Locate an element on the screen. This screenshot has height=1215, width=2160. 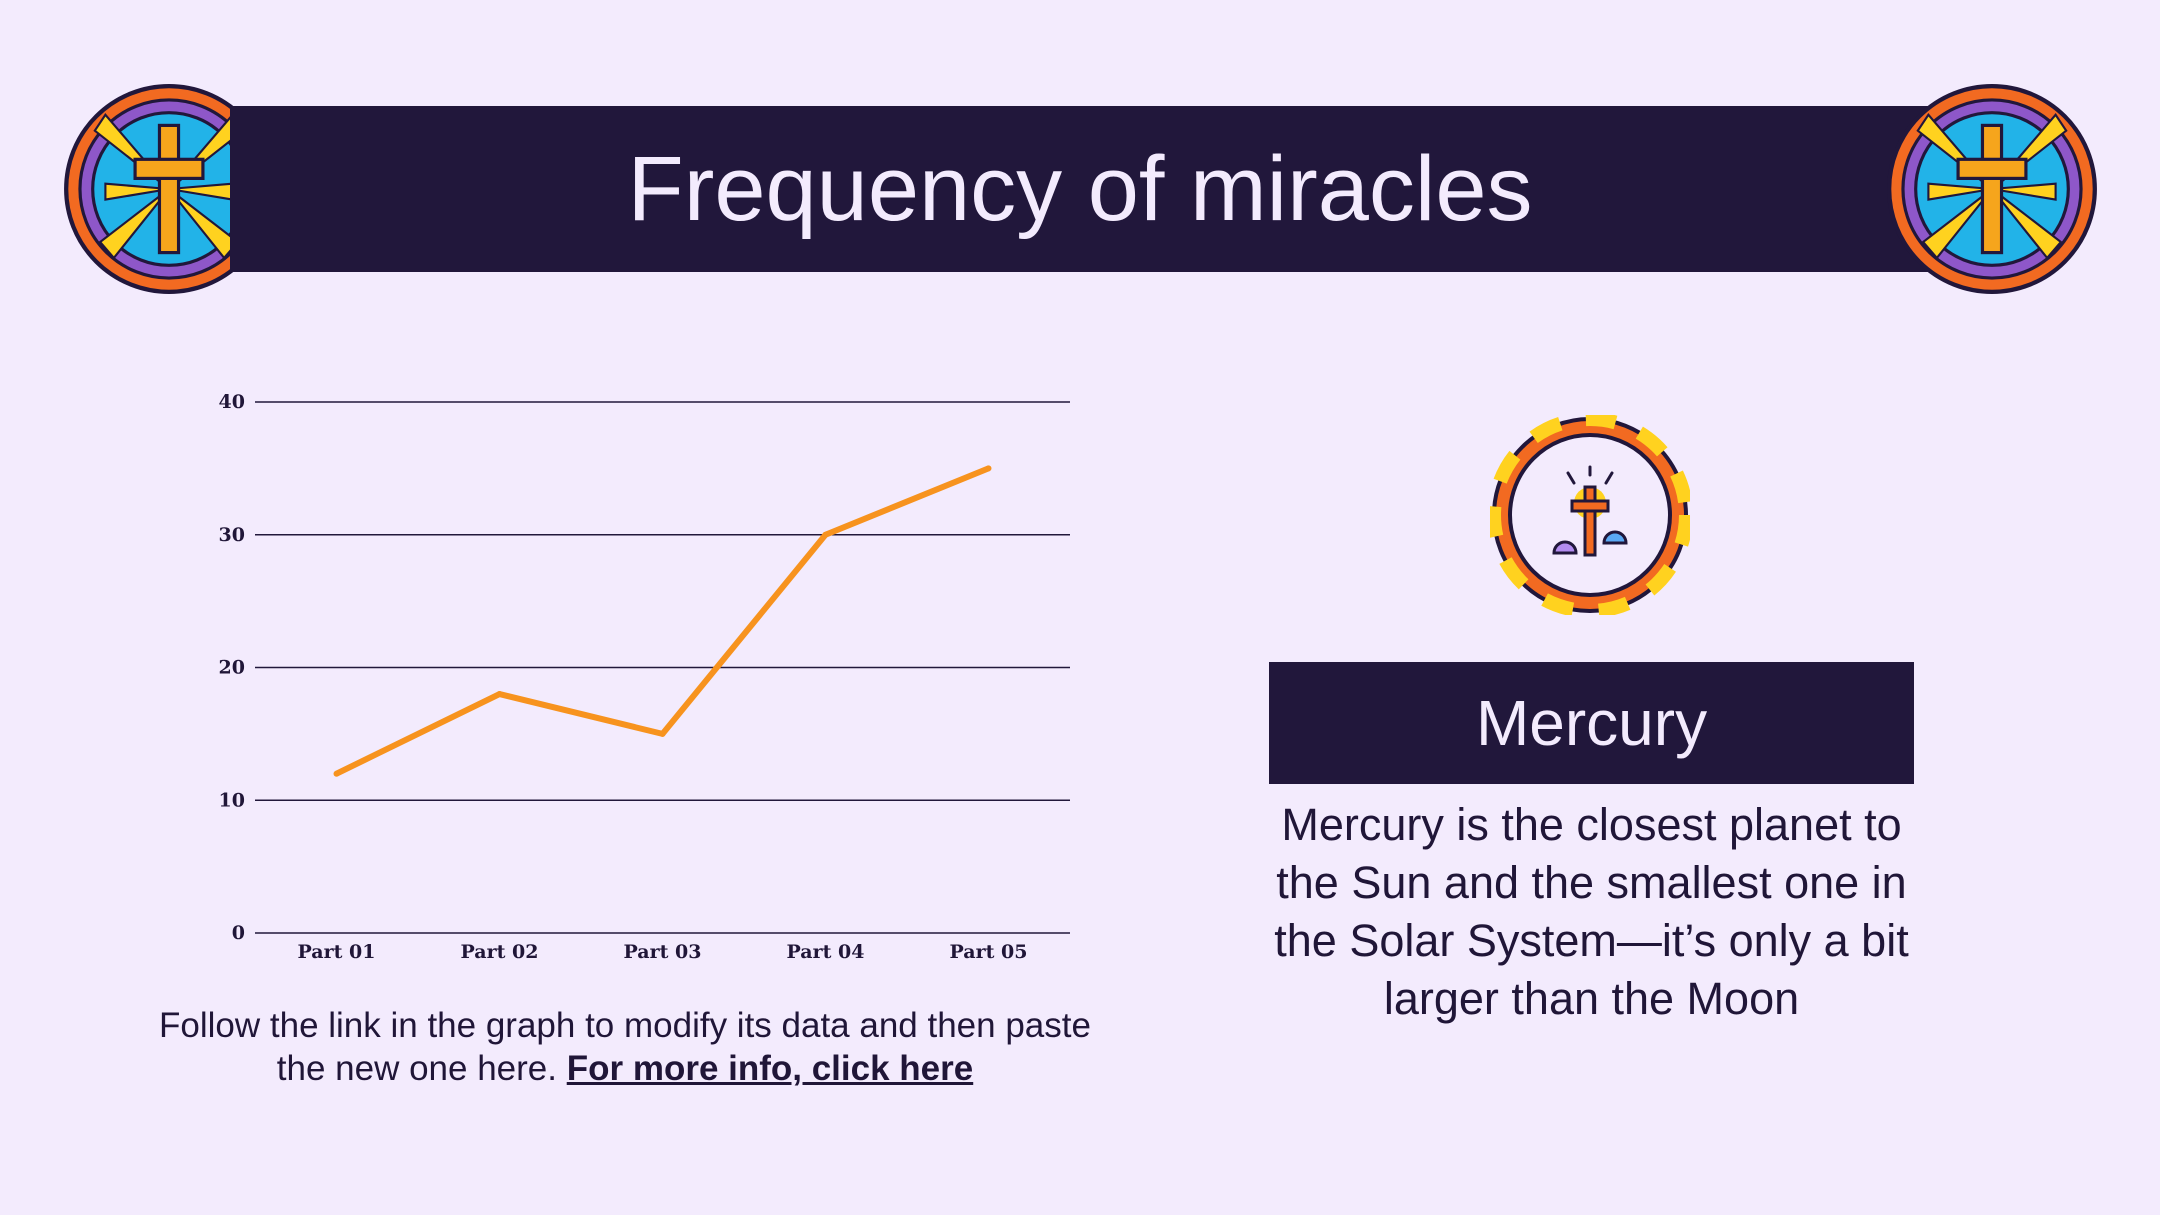
x-tick-label: Part 04 is located at coordinates (826, 952).